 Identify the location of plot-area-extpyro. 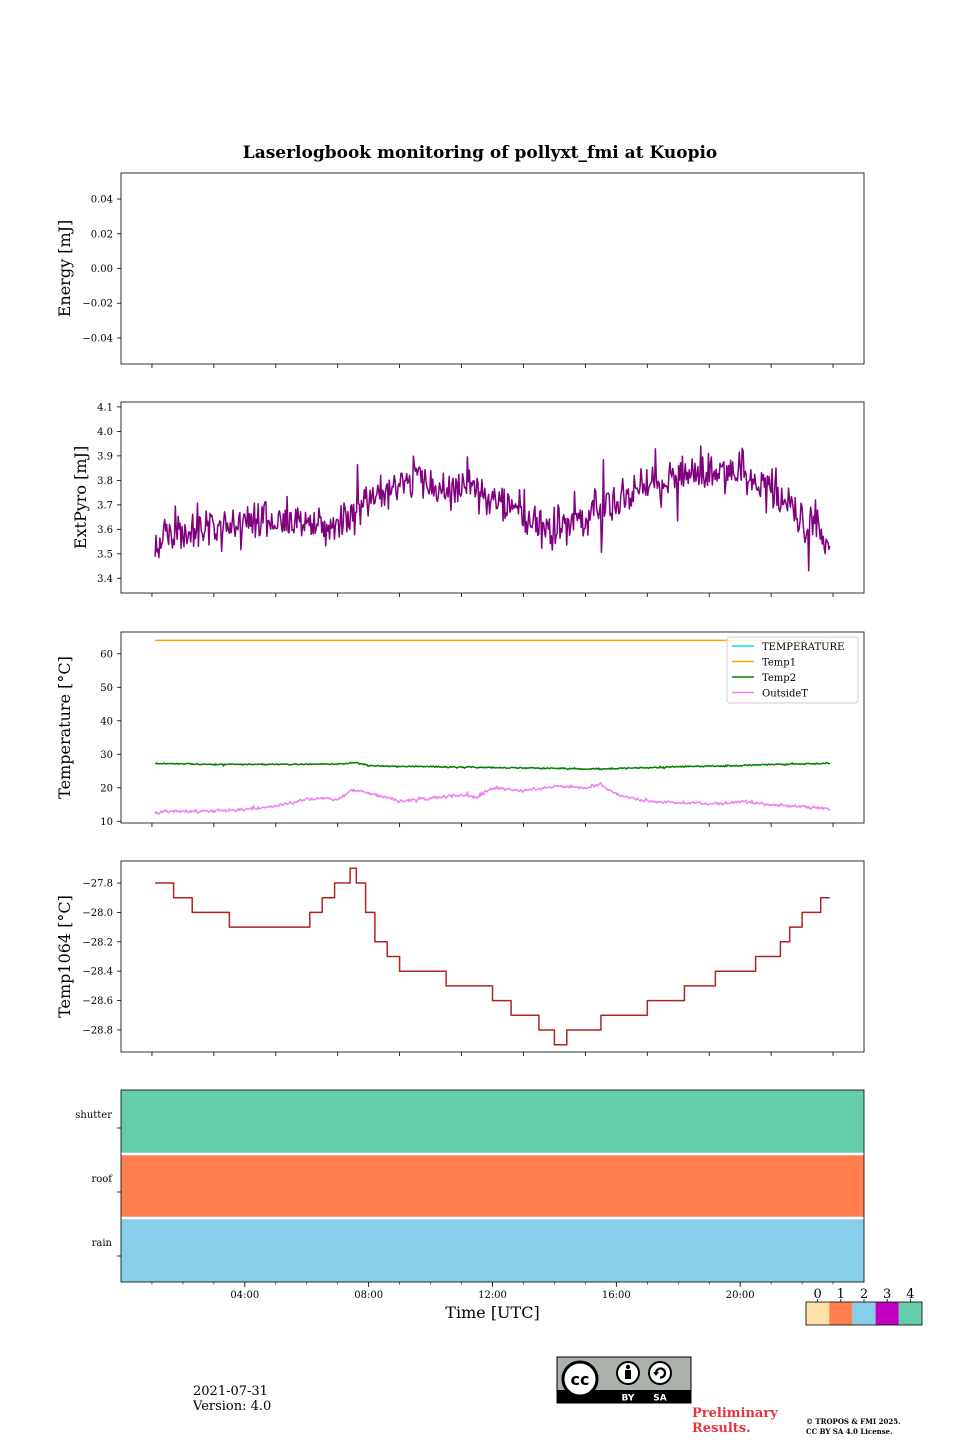
(492, 508).